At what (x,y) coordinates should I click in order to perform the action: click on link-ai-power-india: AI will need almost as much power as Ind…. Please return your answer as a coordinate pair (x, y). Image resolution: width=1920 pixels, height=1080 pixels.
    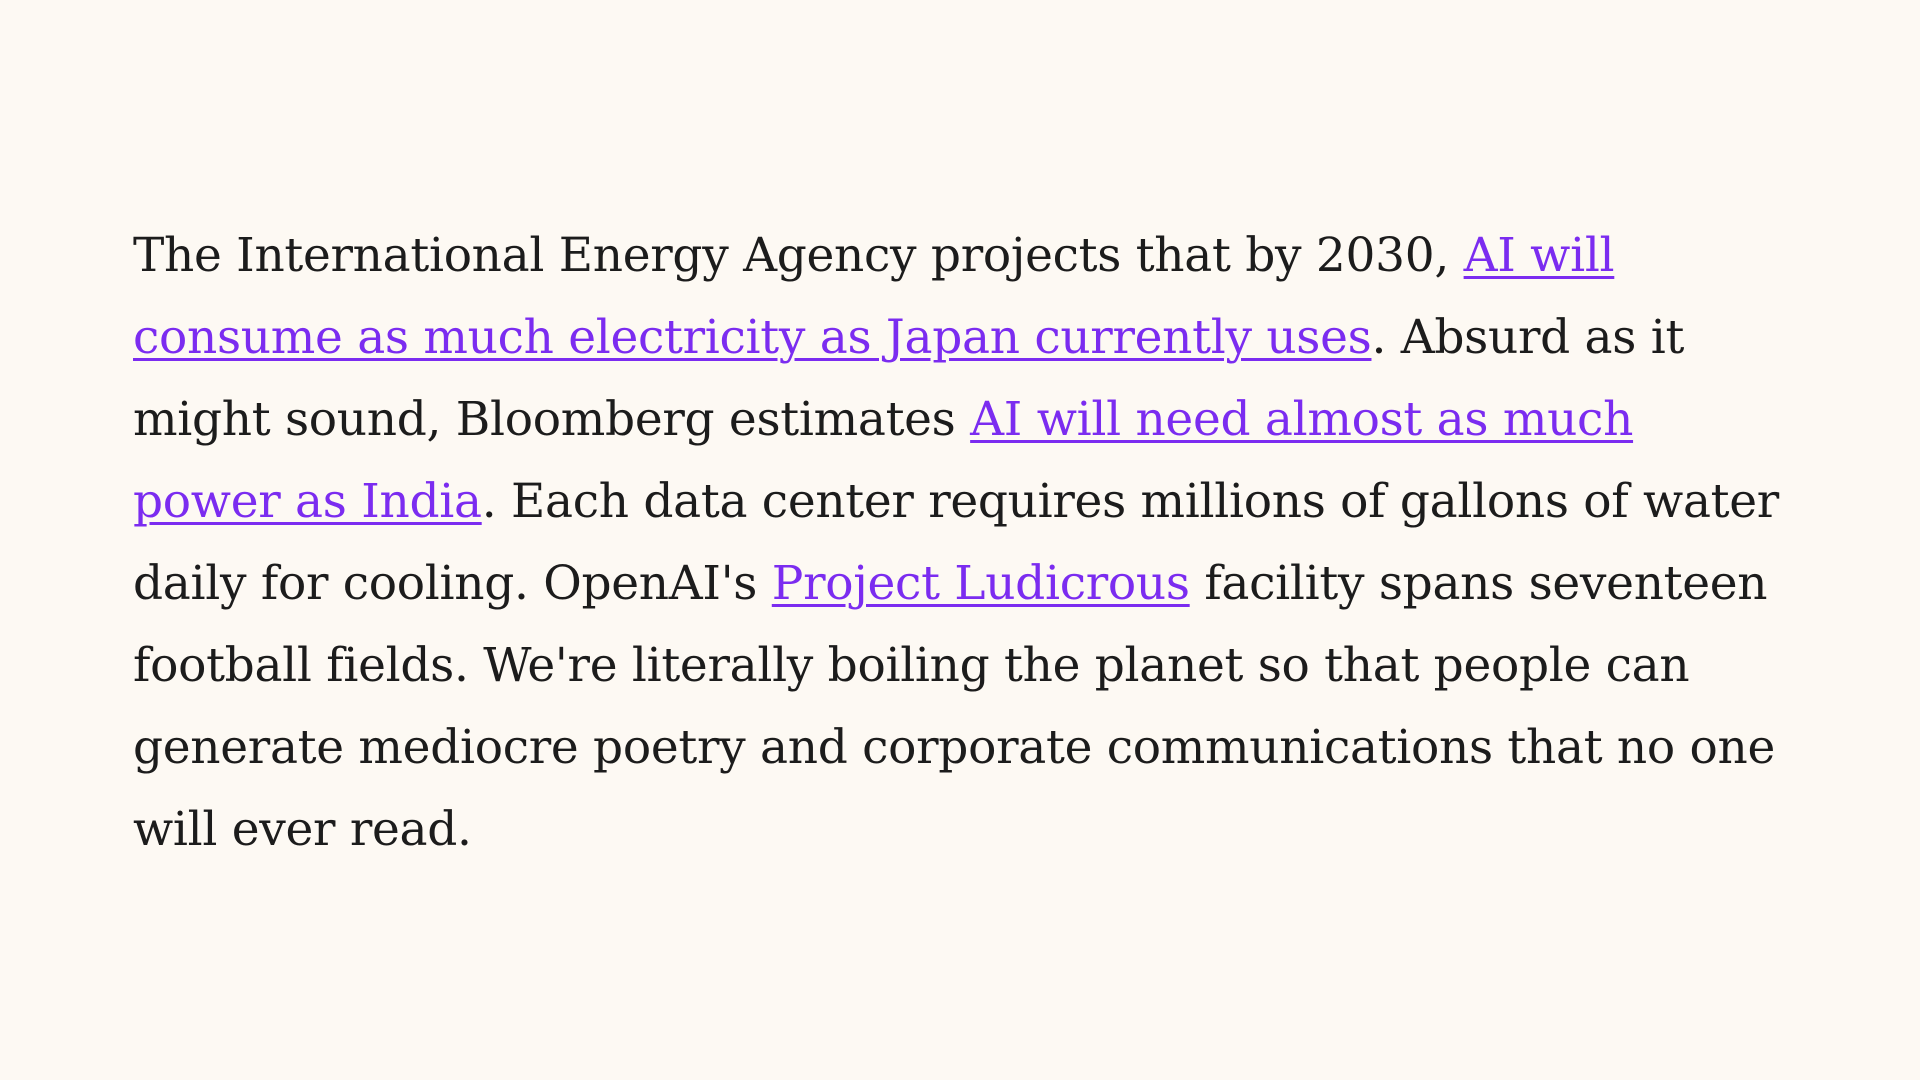
    Looking at the image, I should click on (883, 460).